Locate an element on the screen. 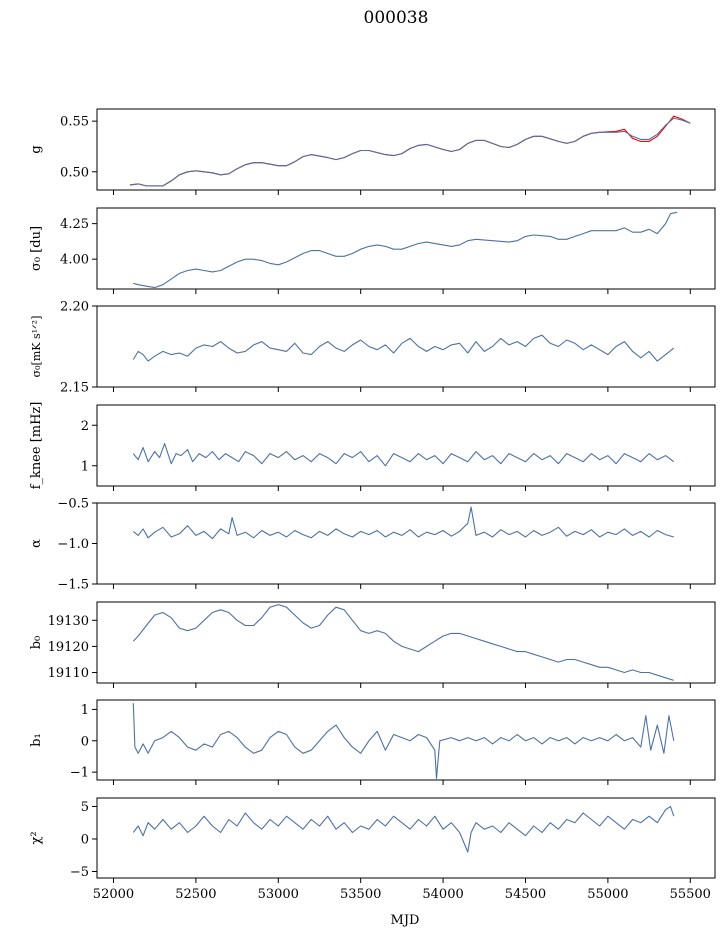 This screenshot has height=936, width=725. panel-frame-b1 is located at coordinates (406, 740).